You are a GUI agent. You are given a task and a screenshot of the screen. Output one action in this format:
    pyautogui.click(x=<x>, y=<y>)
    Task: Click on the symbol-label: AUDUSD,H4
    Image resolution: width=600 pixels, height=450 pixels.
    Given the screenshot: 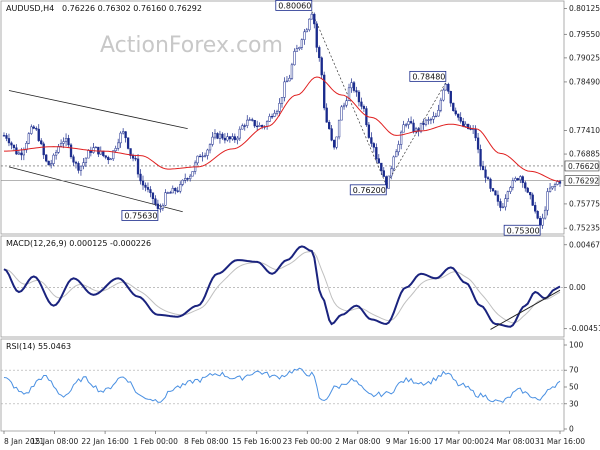 What is the action you would take?
    pyautogui.click(x=30, y=8)
    